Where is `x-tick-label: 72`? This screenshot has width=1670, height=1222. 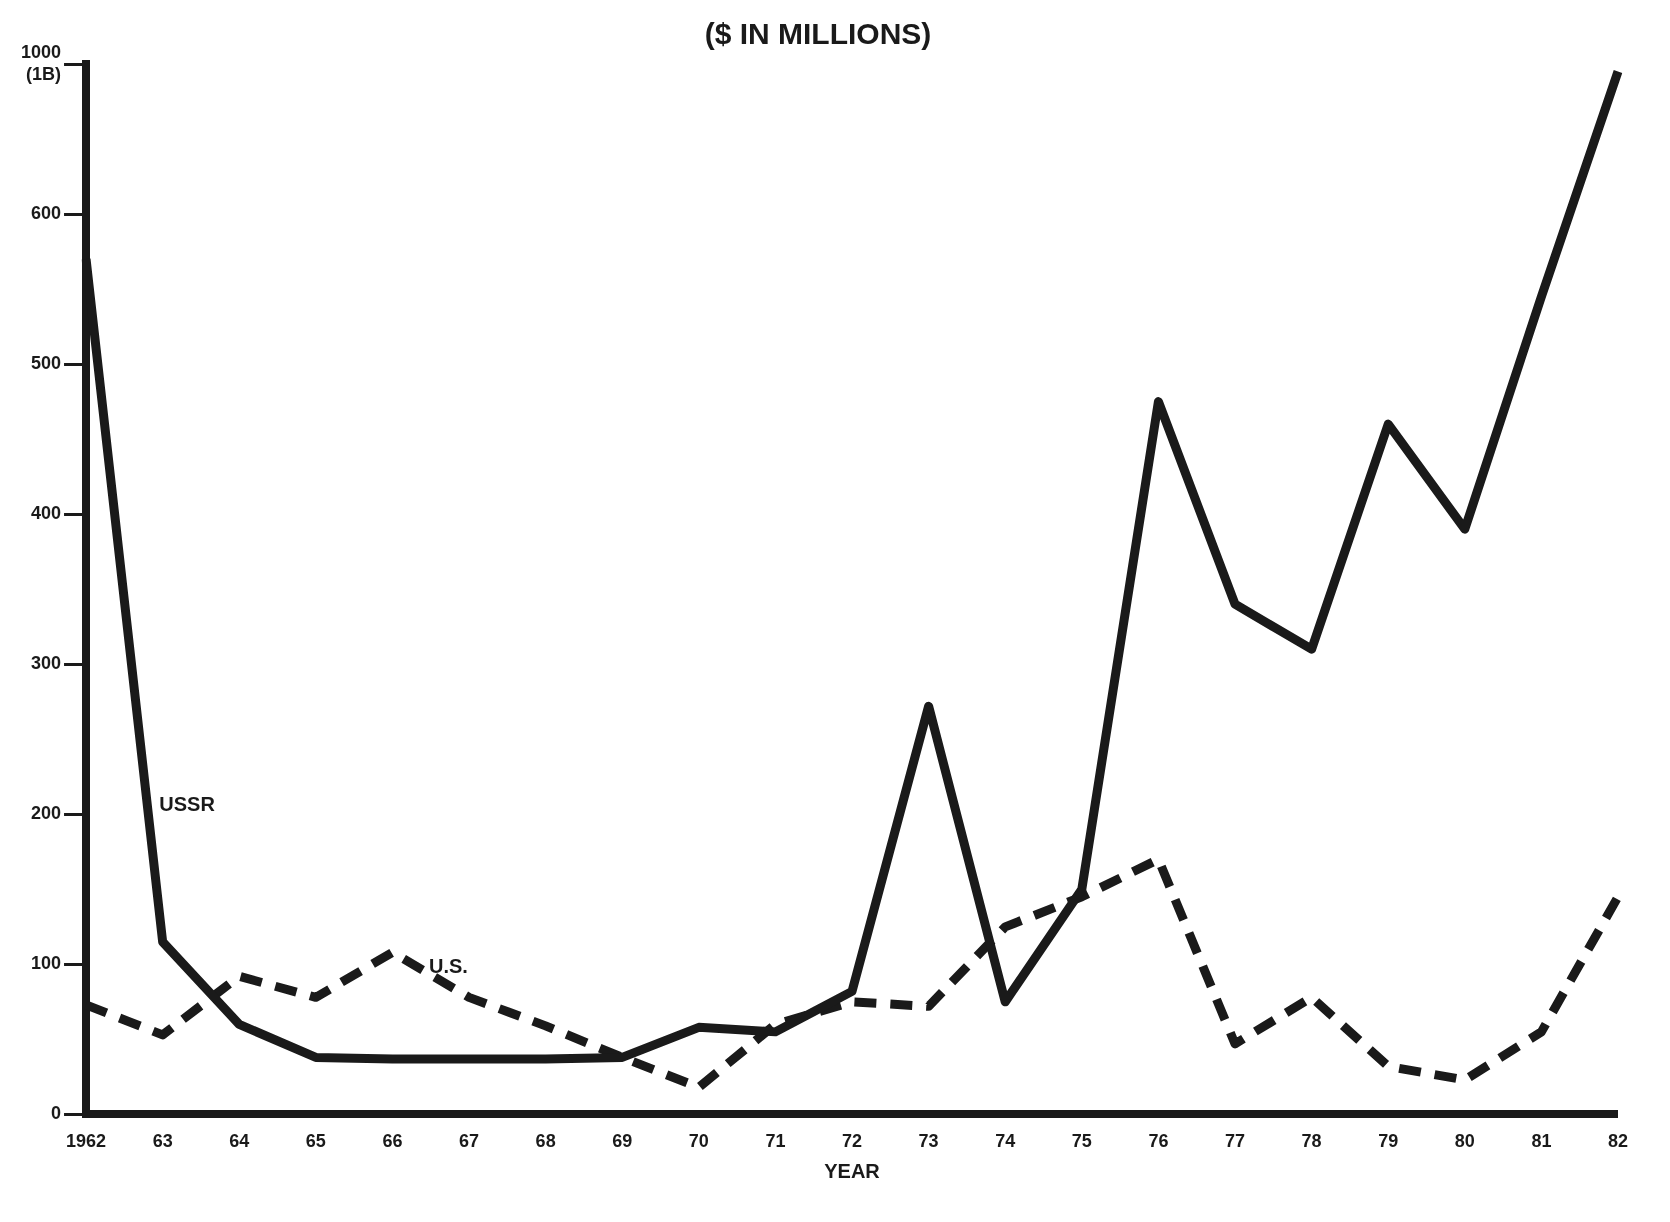
x-tick-label: 72 is located at coordinates (852, 1141).